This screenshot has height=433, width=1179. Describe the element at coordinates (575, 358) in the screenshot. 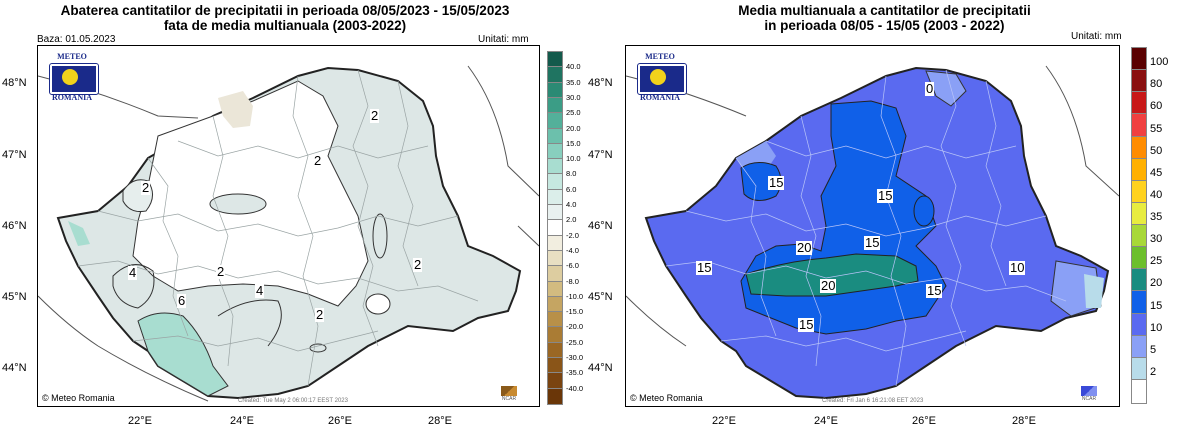

I see `colorbar-tick-label: -30.0` at that location.